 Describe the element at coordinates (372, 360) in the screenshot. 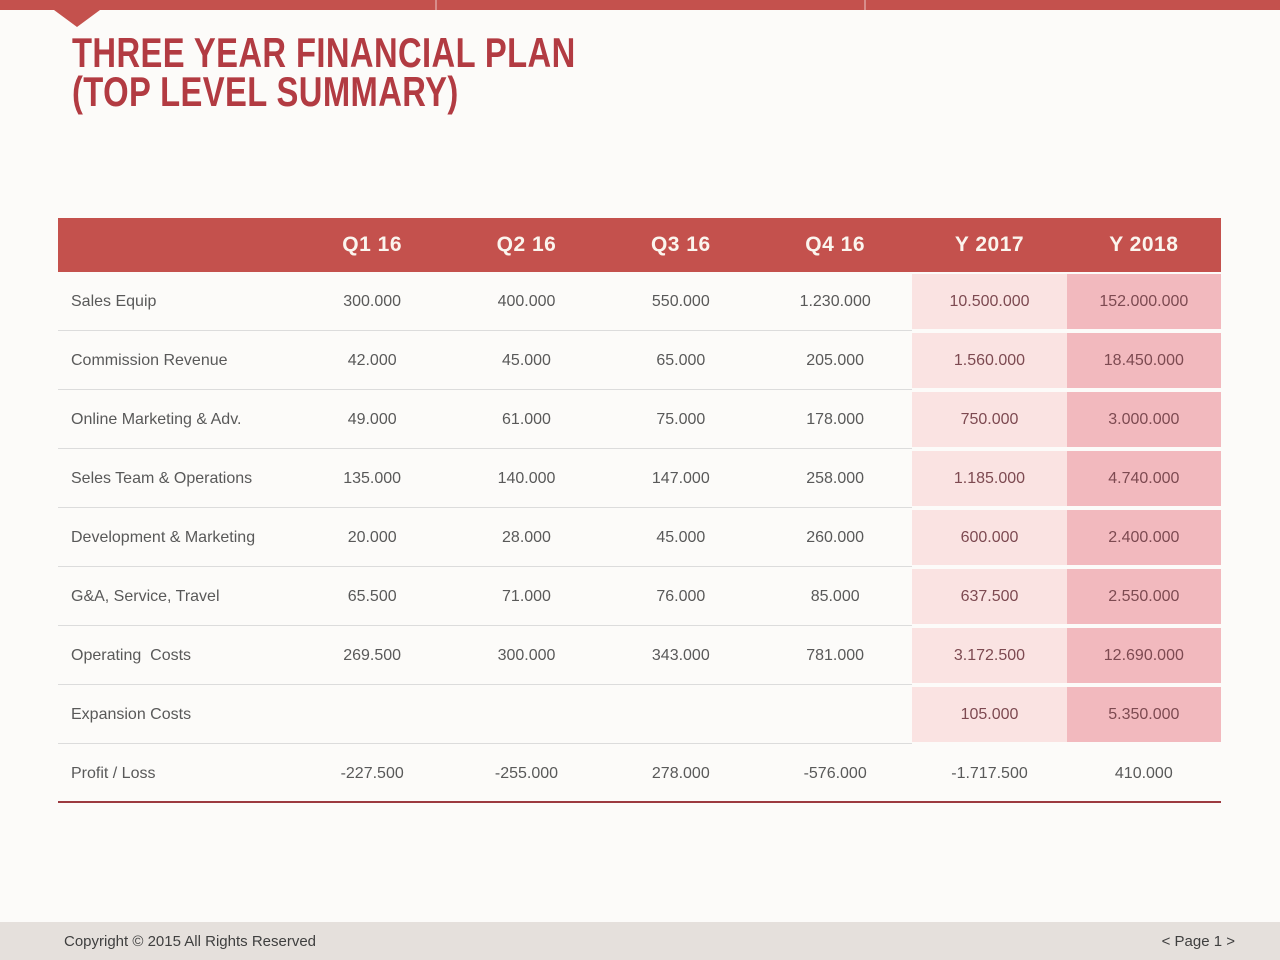

I see `value-cell: 42.000` at that location.